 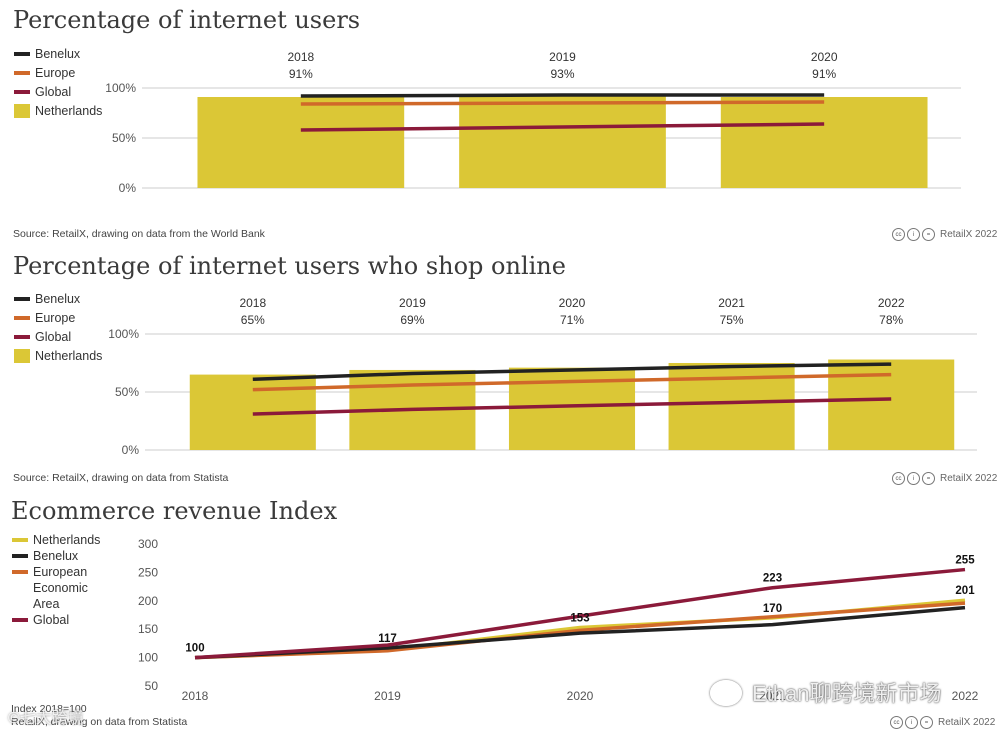 What do you see at coordinates (128, 188) in the screenshot?
I see `y-tick-label: 0%` at bounding box center [128, 188].